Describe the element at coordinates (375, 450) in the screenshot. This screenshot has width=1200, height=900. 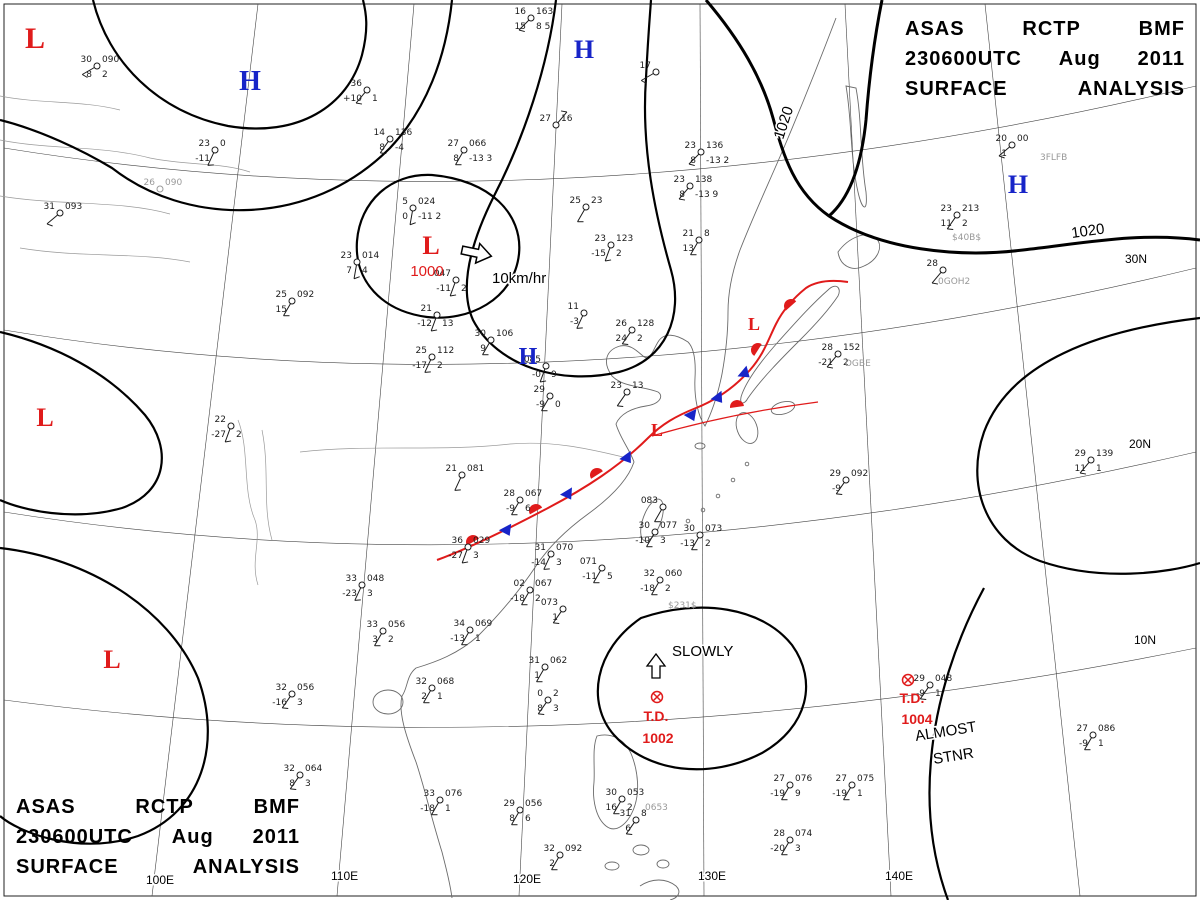
I see `longitude-line-110e` at that location.